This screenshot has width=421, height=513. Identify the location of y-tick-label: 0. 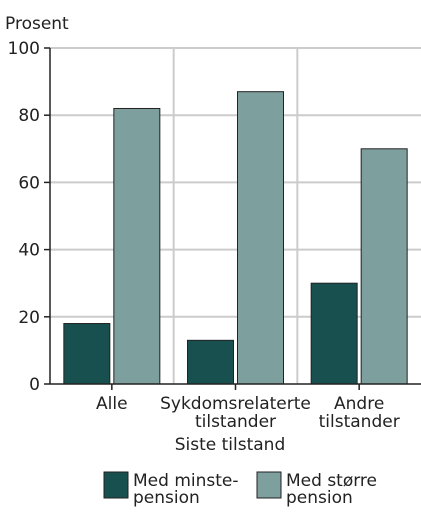
(34, 385).